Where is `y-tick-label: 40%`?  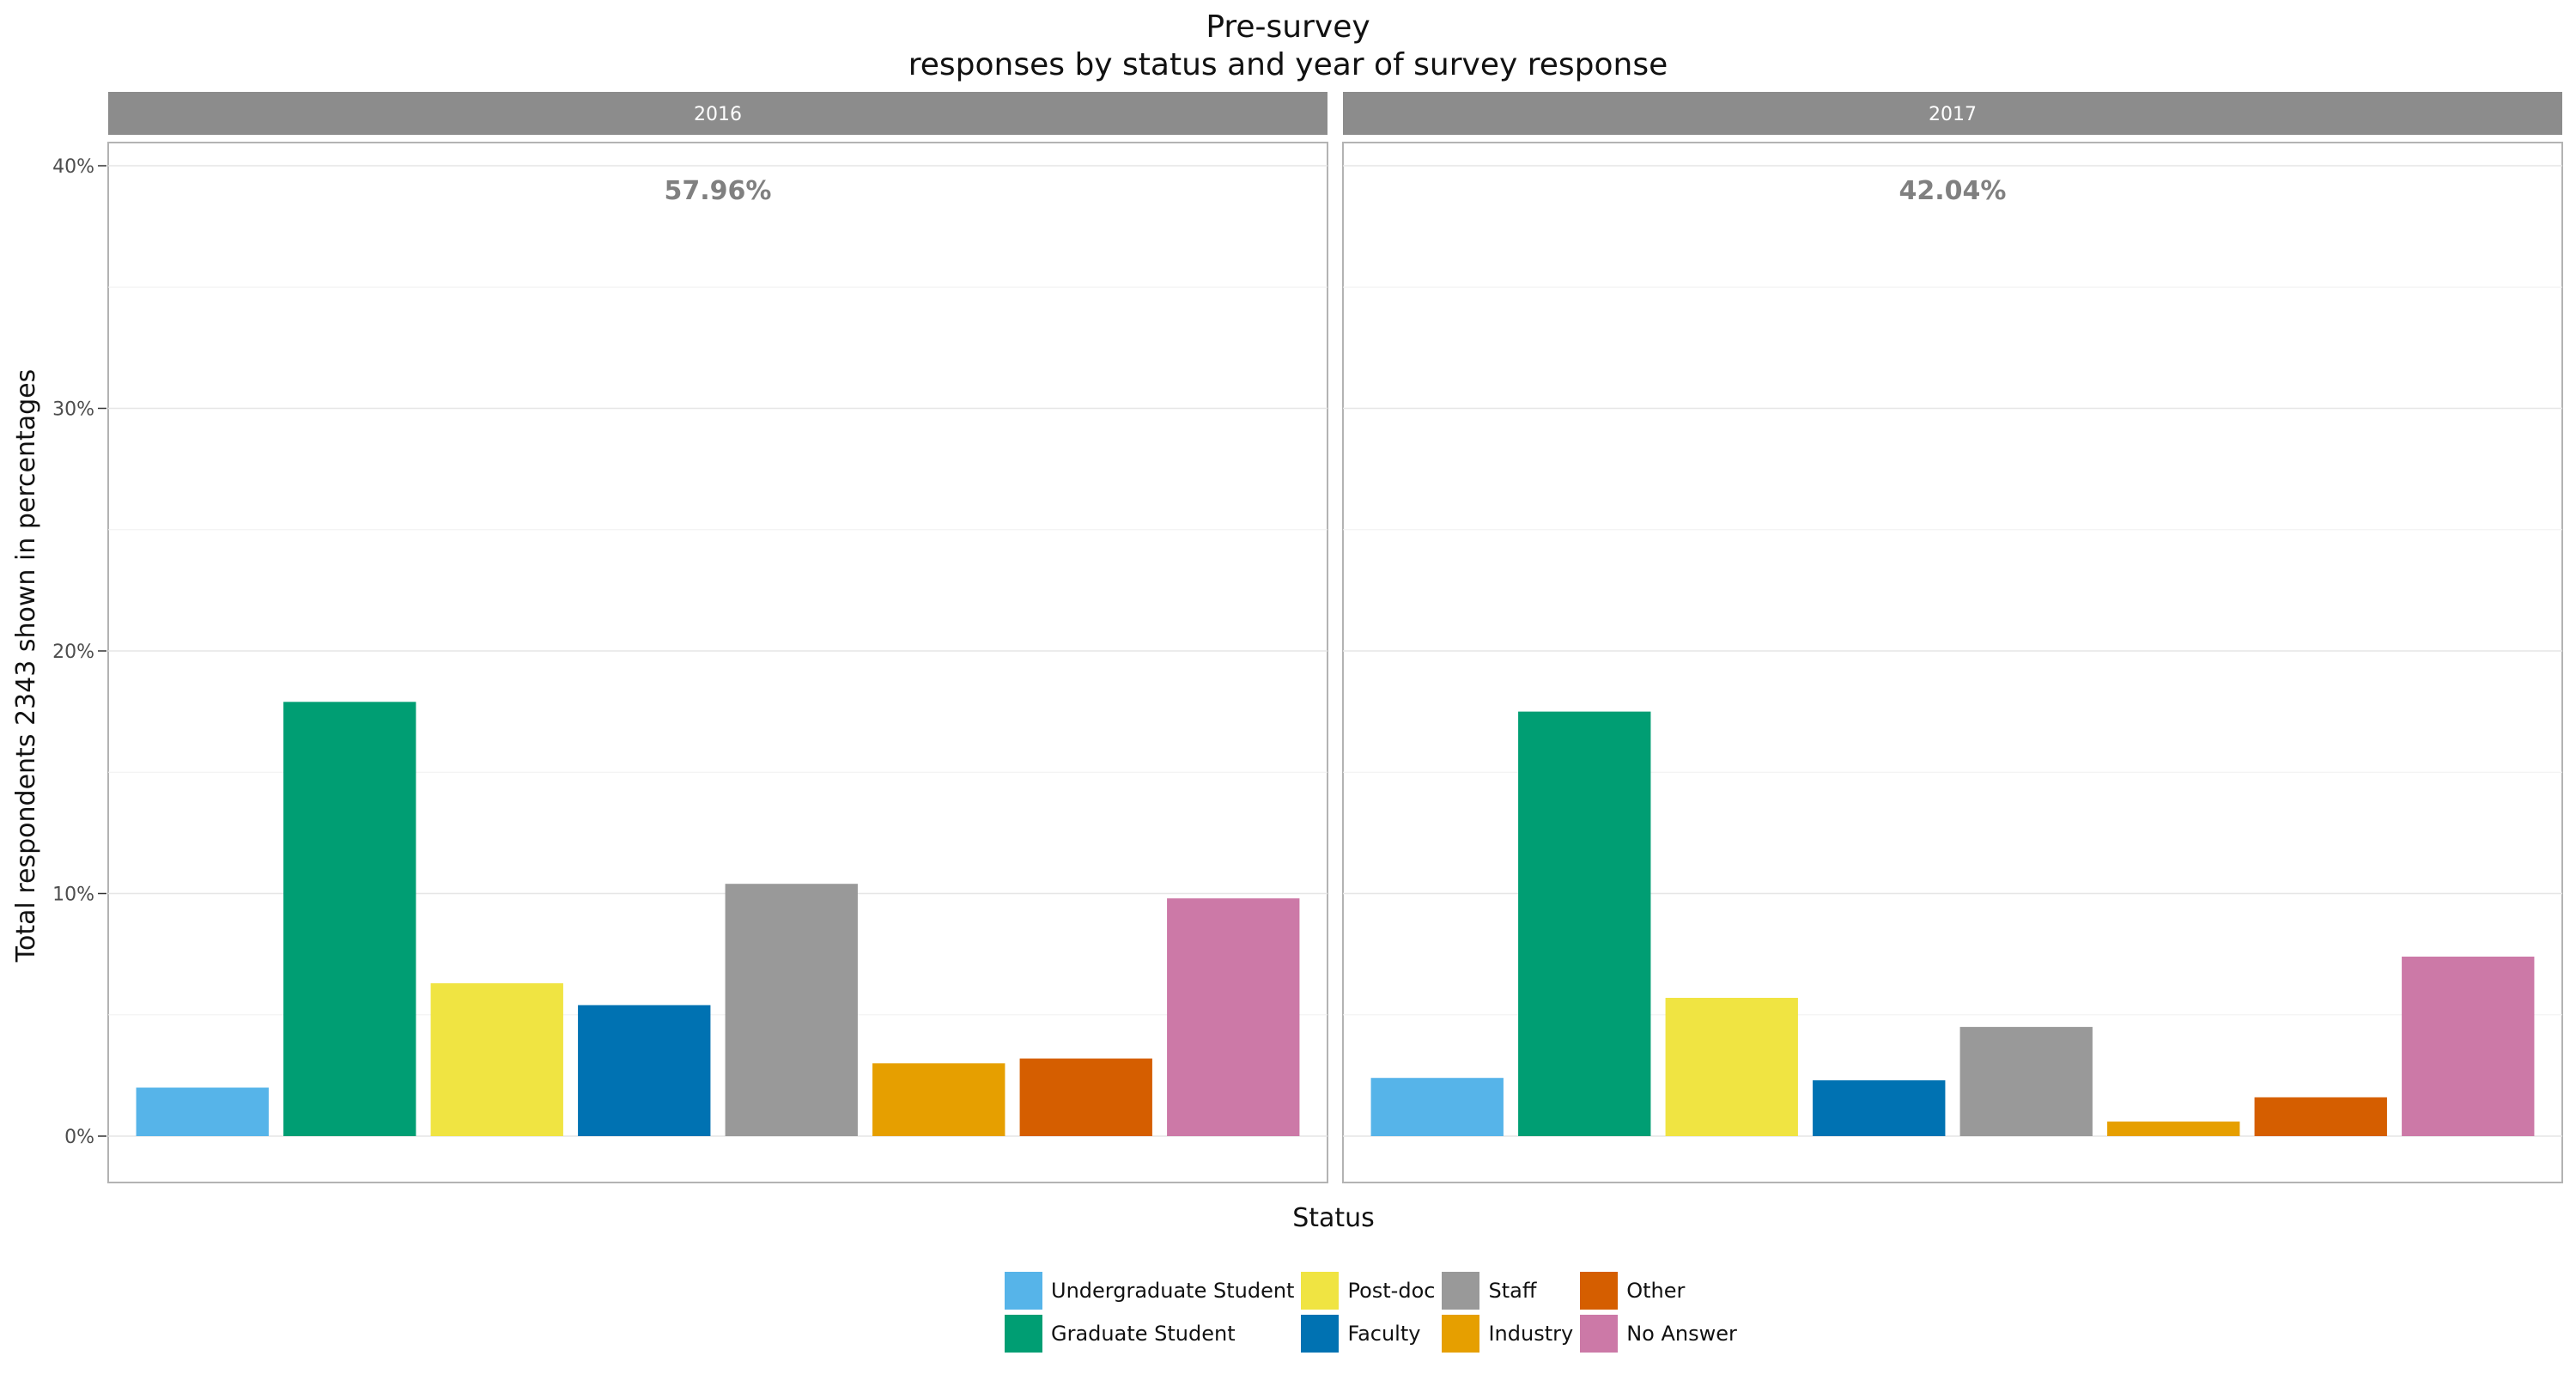
y-tick-label: 40% is located at coordinates (73, 167).